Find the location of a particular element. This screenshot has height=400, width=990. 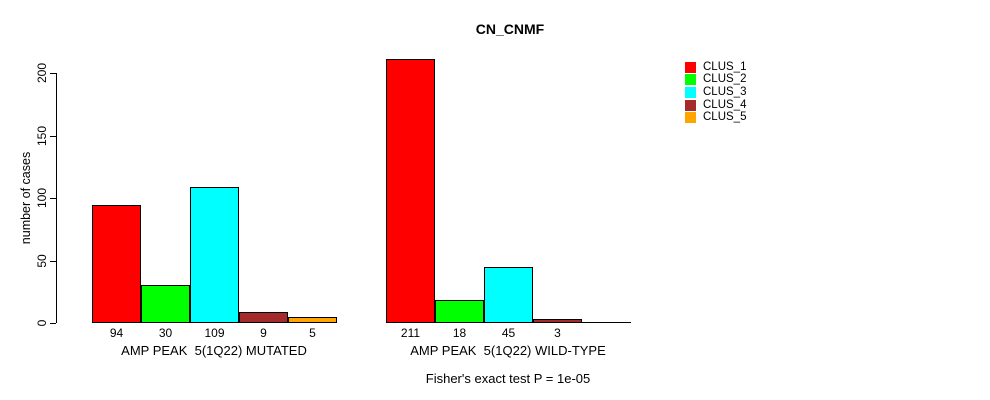

chart-title: CN_CNMF is located at coordinates (510, 29).